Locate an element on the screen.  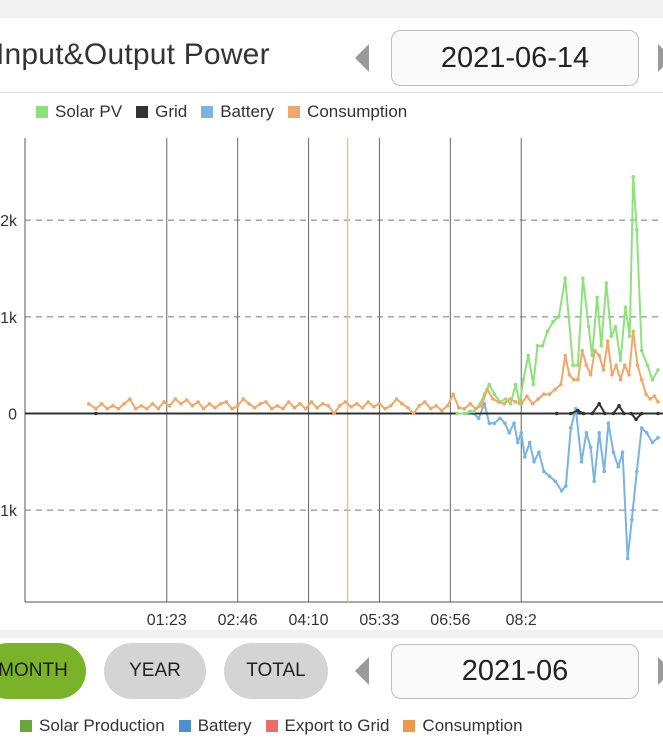
total-button: TOTAL is located at coordinates (276, 671).